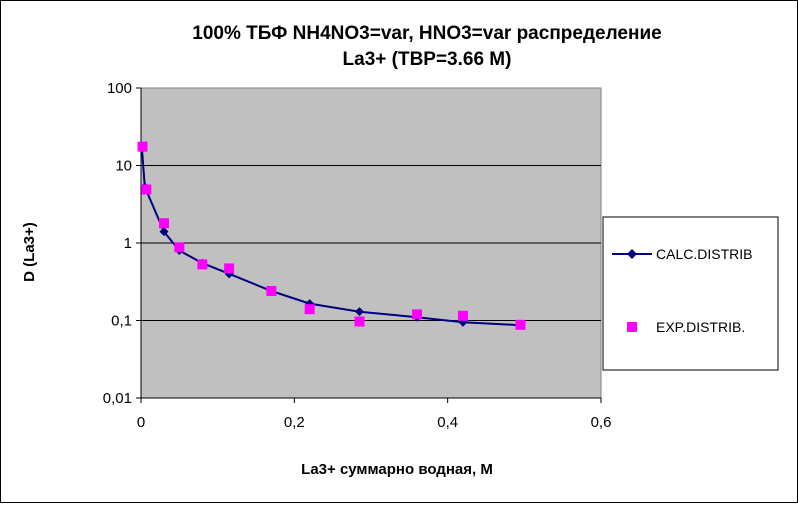 The height and width of the screenshot is (508, 798). Describe the element at coordinates (119, 88) in the screenshot. I see `y-tick-label: 100` at that location.